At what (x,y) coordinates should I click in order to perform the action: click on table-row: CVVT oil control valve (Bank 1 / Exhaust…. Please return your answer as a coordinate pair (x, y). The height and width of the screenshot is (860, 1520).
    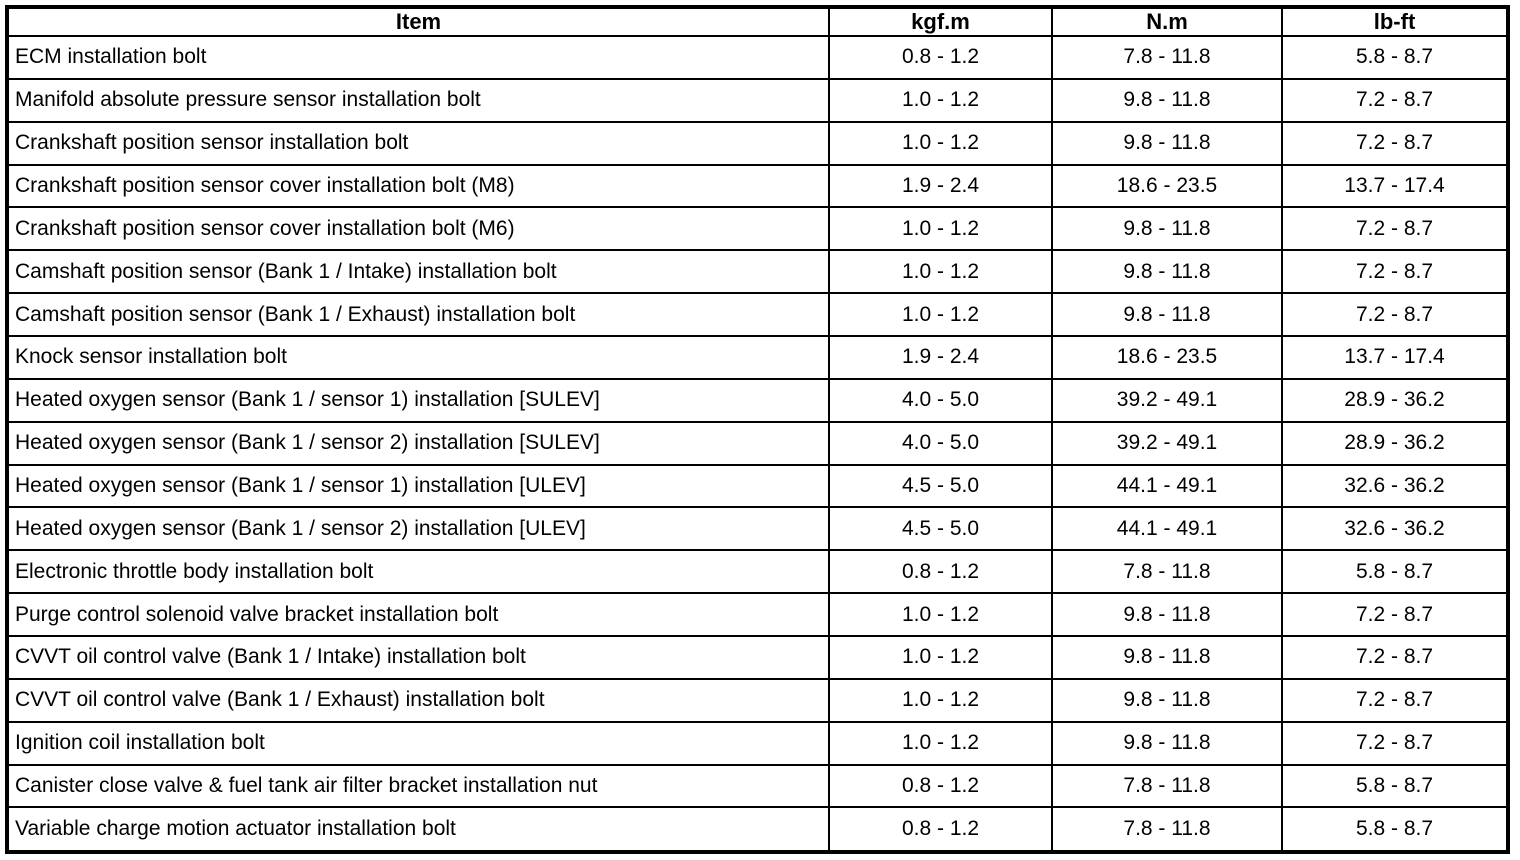
    Looking at the image, I should click on (757, 700).